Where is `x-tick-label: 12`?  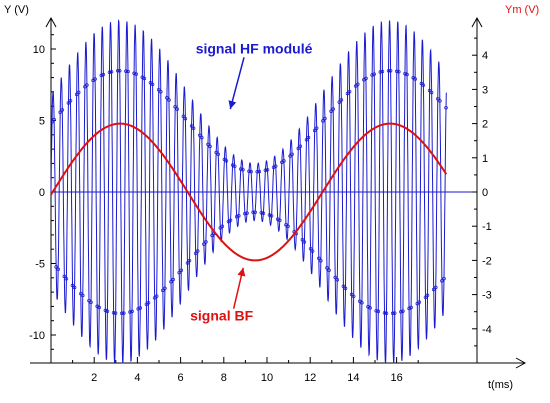
x-tick-label: 12 is located at coordinates (310, 378).